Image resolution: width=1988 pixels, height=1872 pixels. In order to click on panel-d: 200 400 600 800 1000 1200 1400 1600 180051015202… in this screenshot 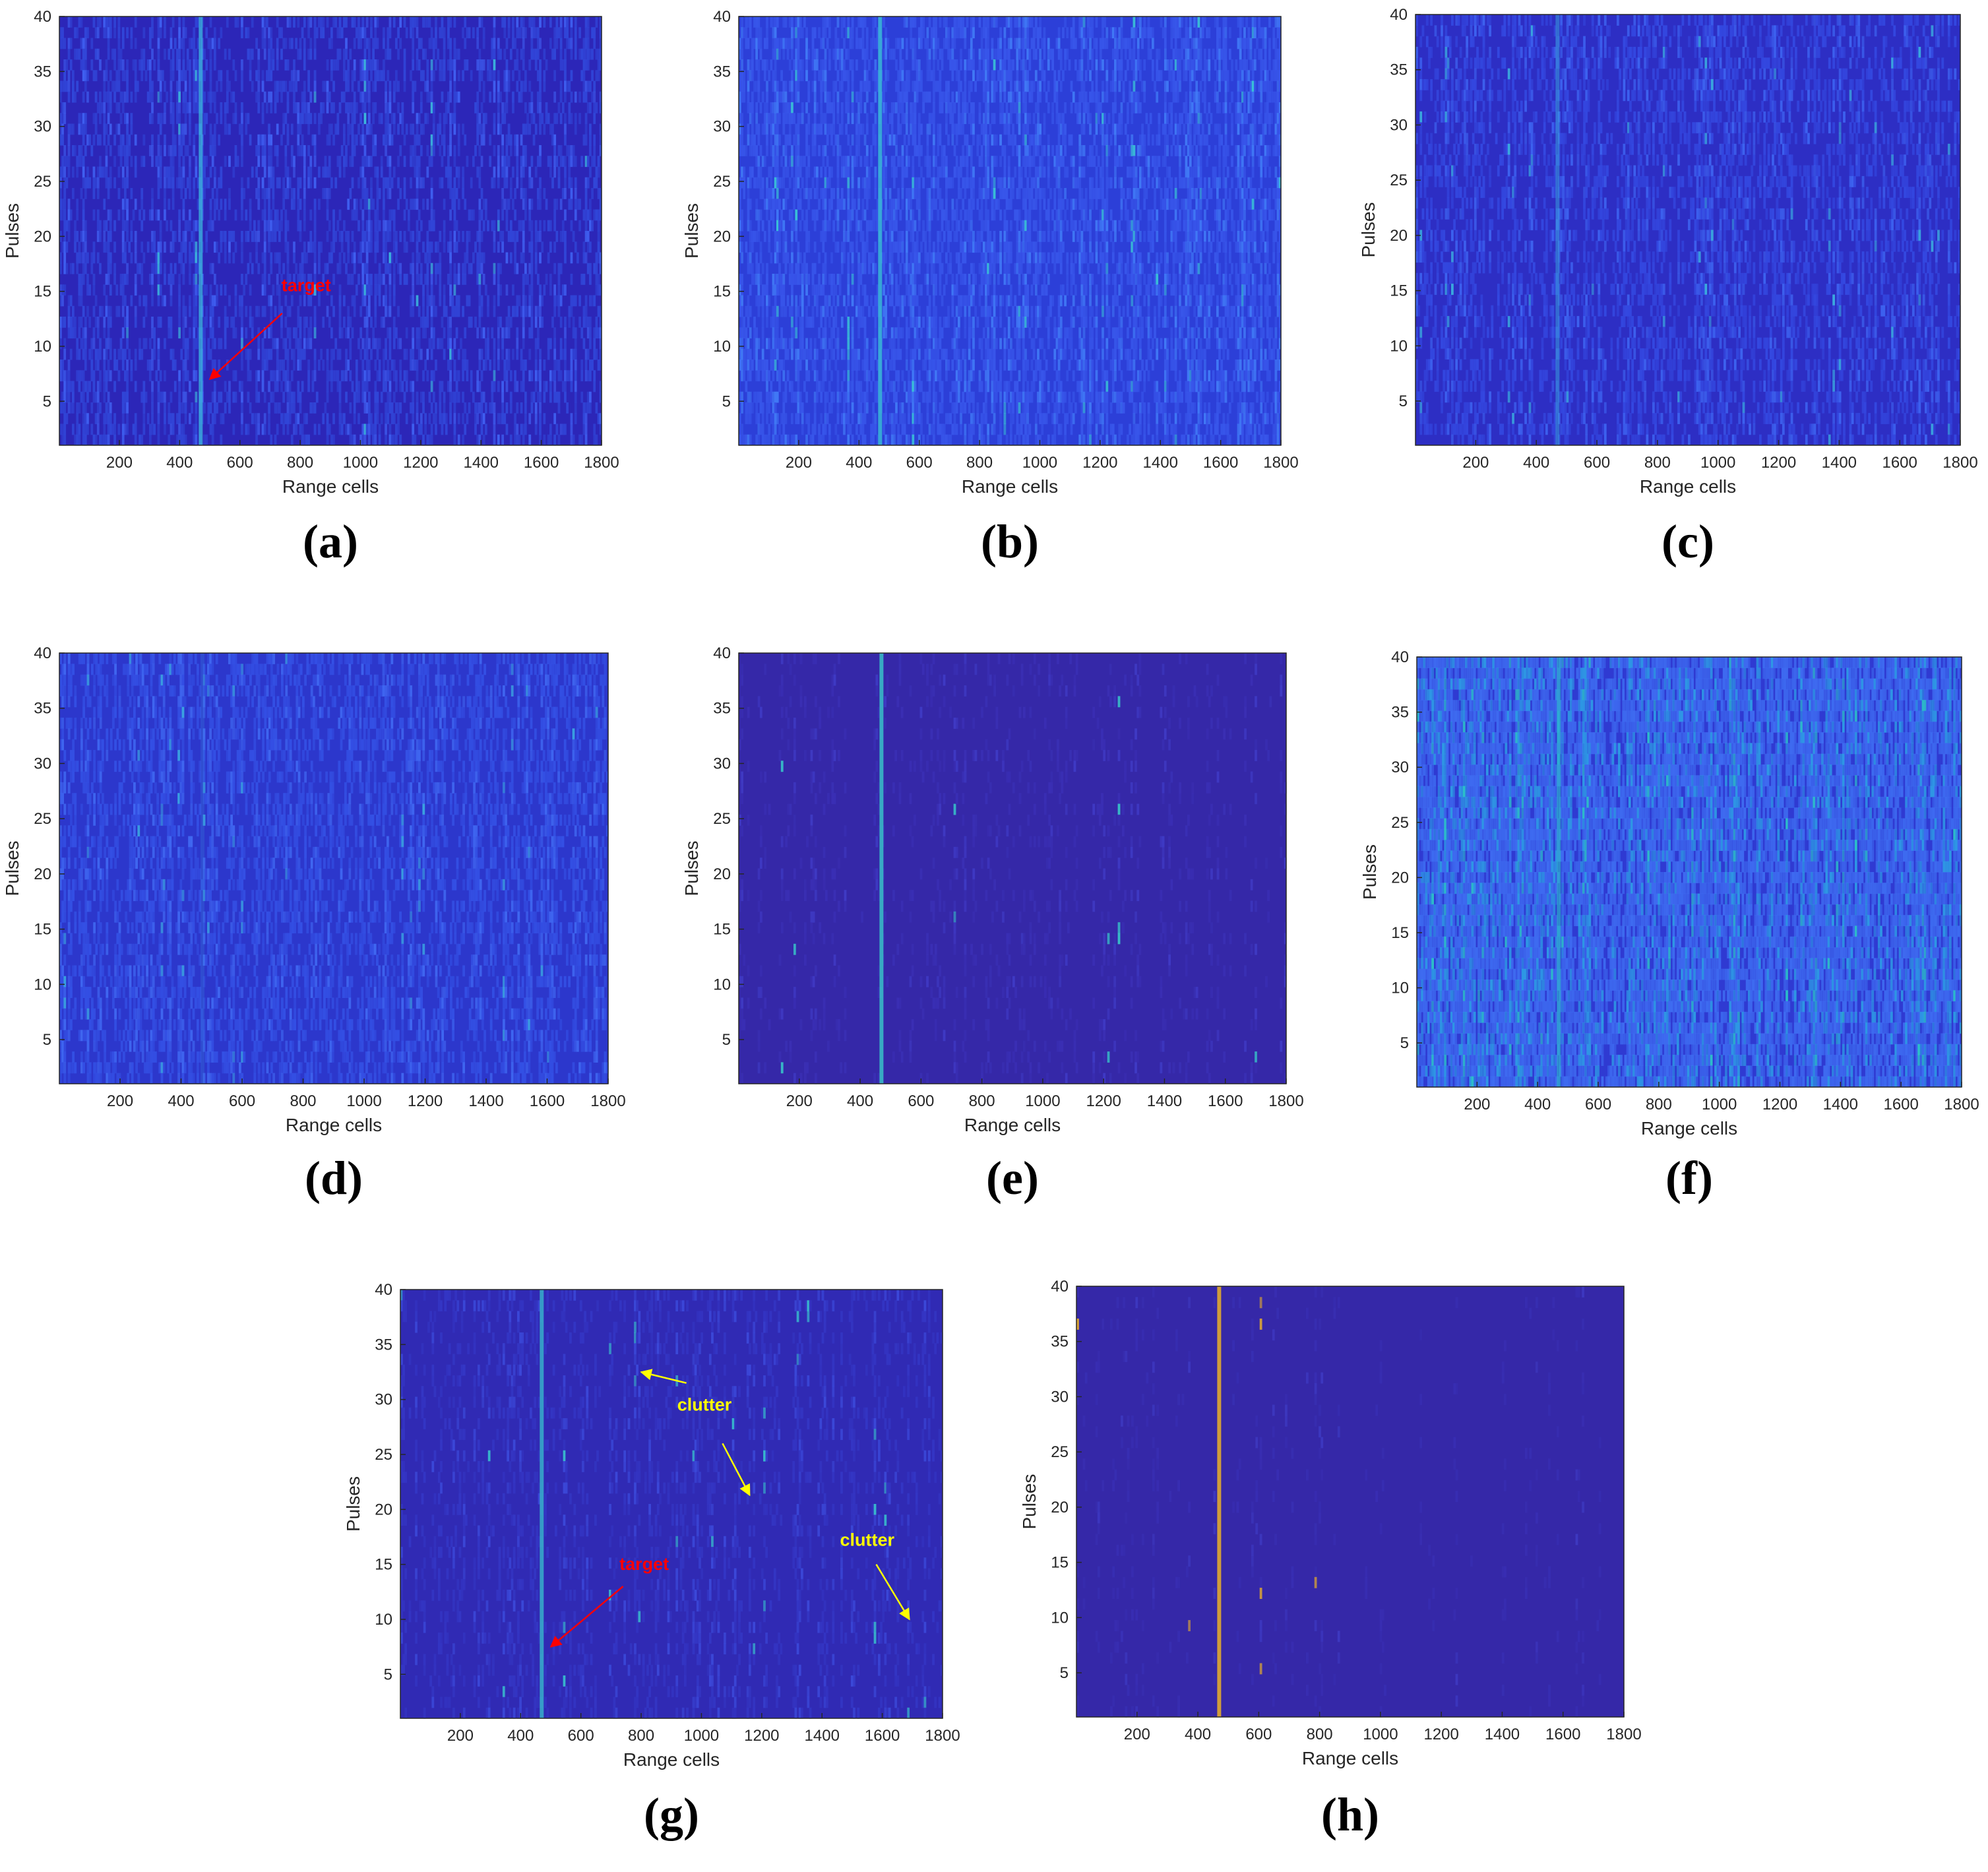, I will do `click(314, 924)`.